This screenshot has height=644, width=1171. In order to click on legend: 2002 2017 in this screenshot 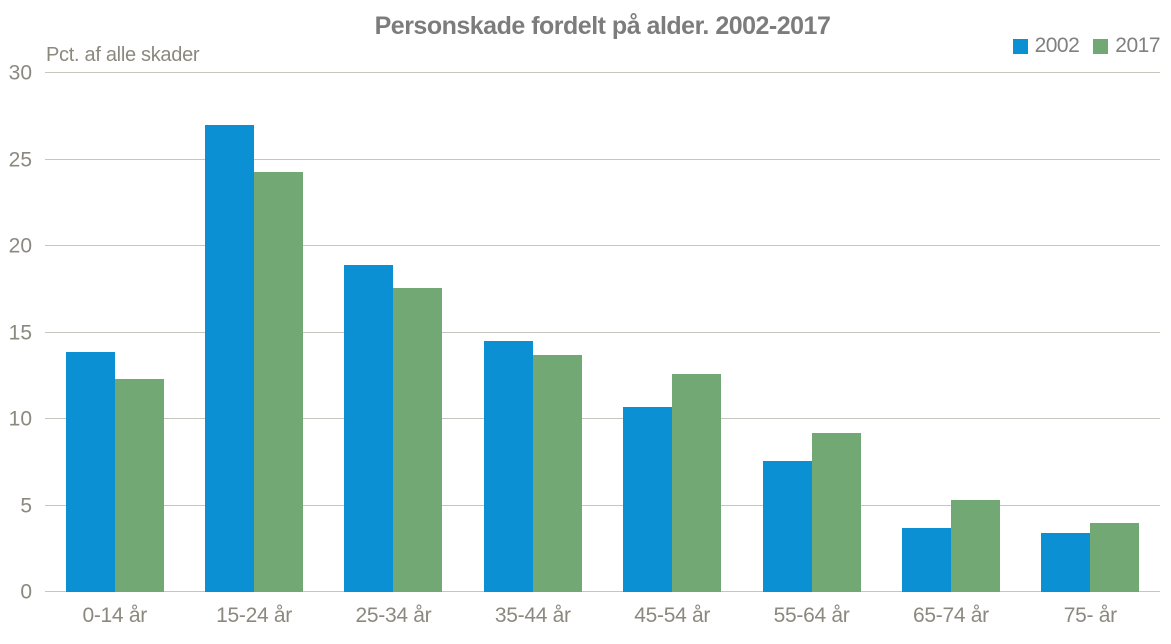, I will do `click(1083, 46)`.